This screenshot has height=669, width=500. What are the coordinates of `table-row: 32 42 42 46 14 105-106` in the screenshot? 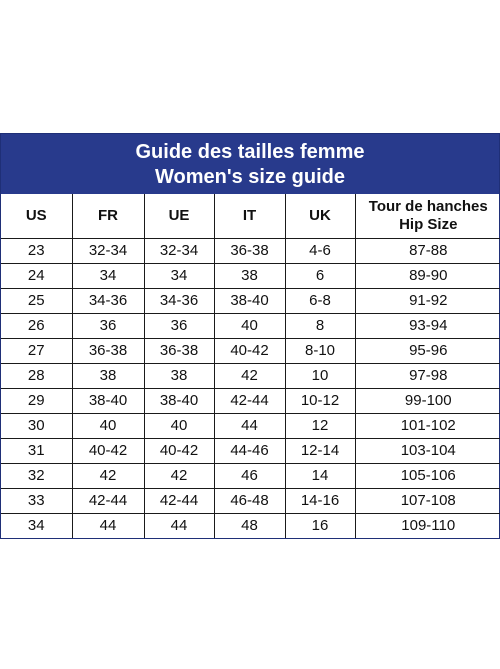 It's located at (250, 476).